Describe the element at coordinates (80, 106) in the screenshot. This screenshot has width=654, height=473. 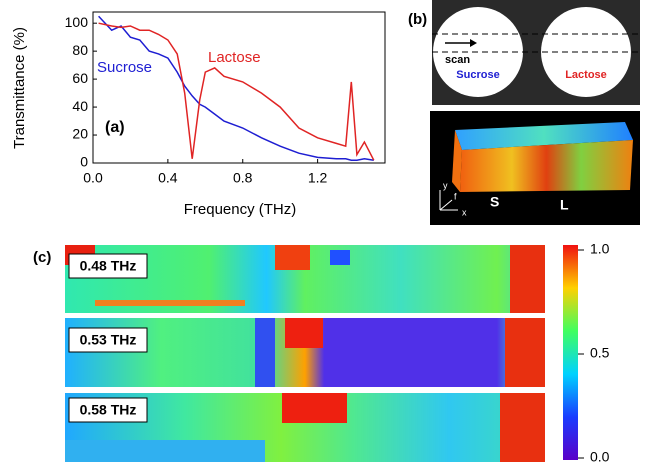
I see `y-tick-label: 40` at that location.